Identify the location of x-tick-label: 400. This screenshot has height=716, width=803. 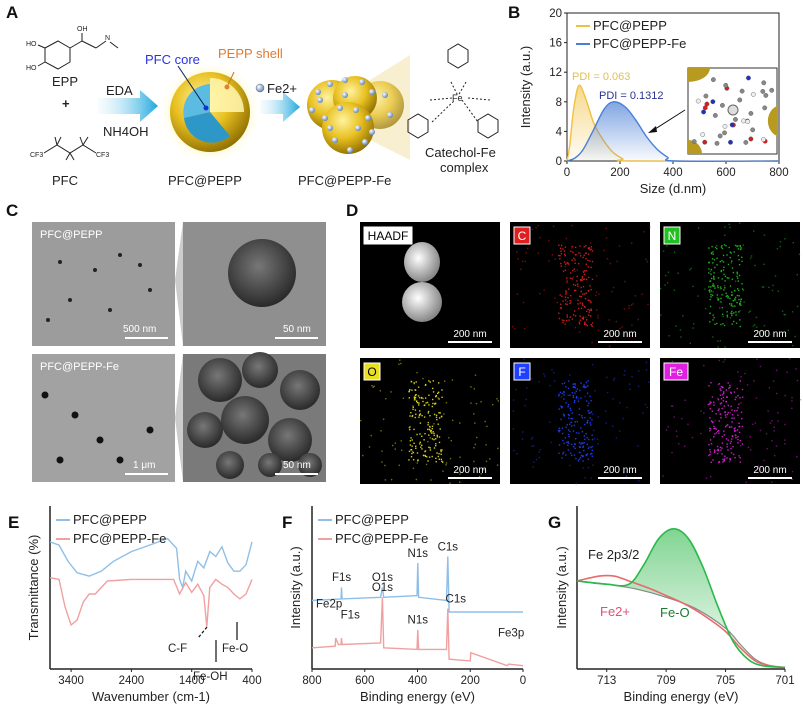
(417, 681).